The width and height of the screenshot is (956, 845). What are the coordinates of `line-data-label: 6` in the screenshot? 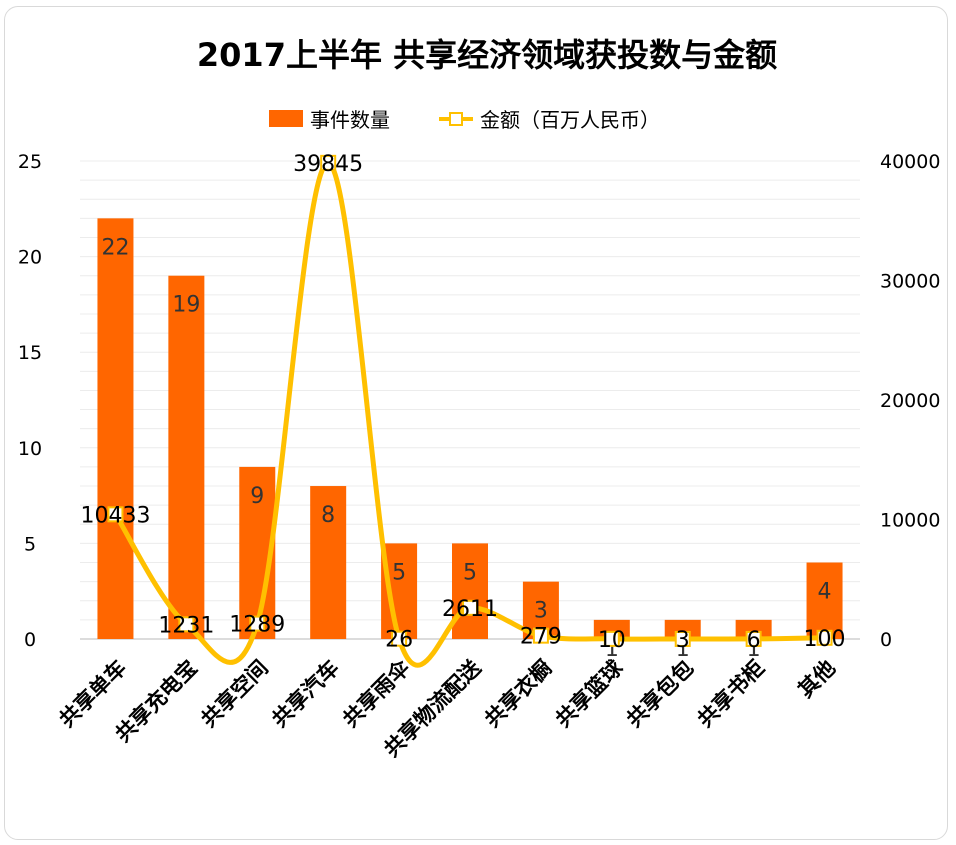 It's located at (754, 640).